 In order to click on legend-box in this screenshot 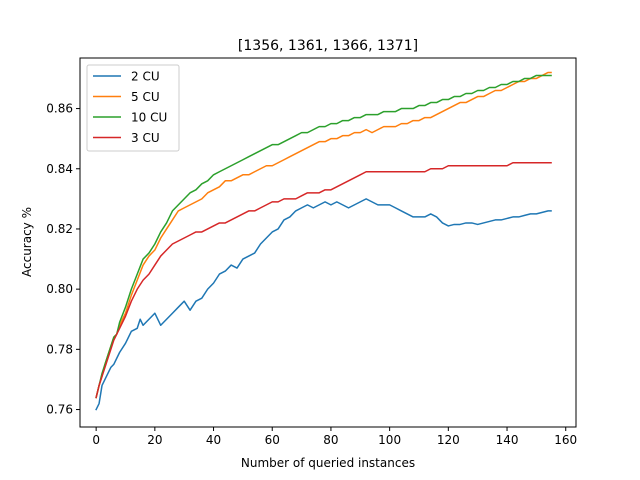, I will do `click(133, 108)`.